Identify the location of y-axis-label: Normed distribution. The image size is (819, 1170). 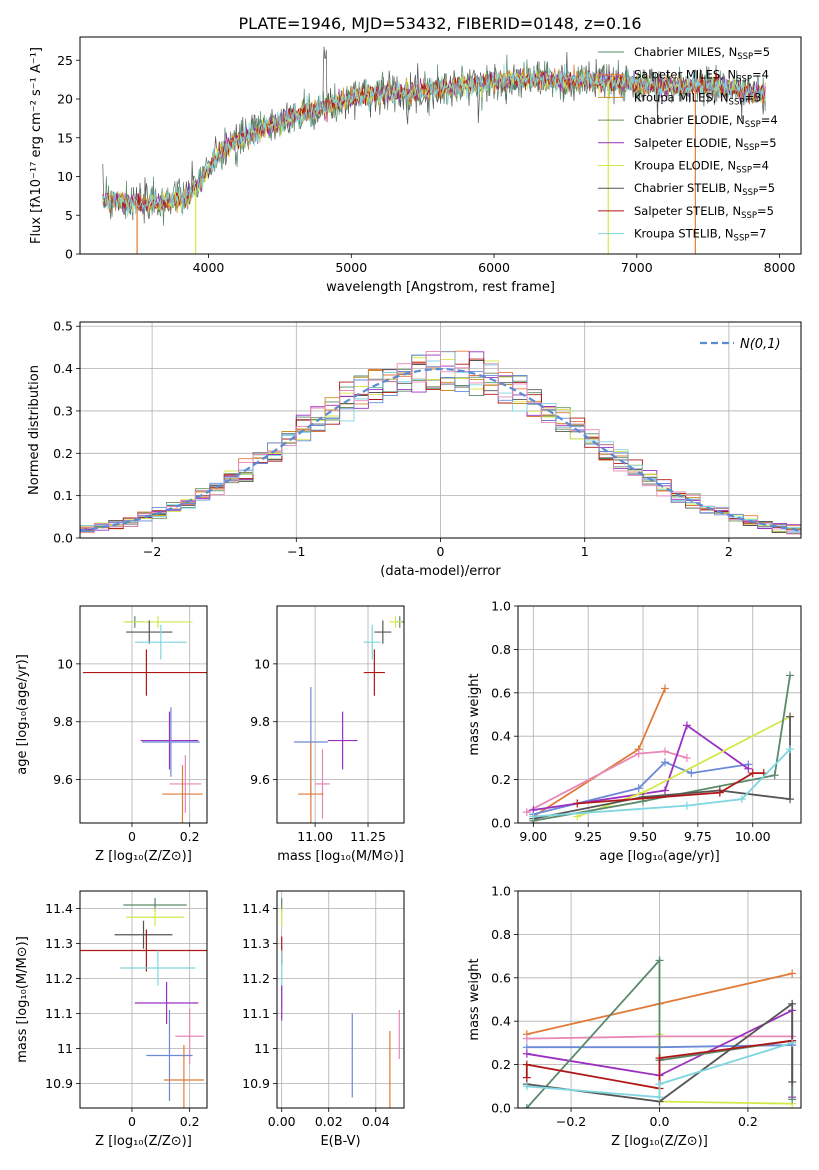
(34, 430).